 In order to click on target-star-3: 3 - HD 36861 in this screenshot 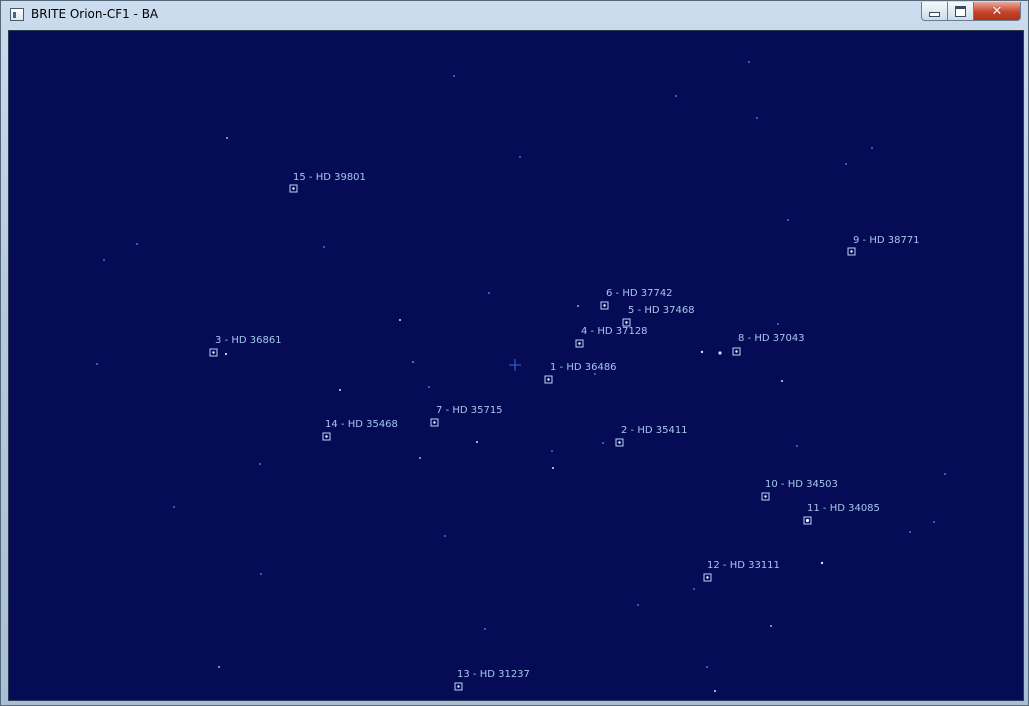, I will do `click(245, 346)`.